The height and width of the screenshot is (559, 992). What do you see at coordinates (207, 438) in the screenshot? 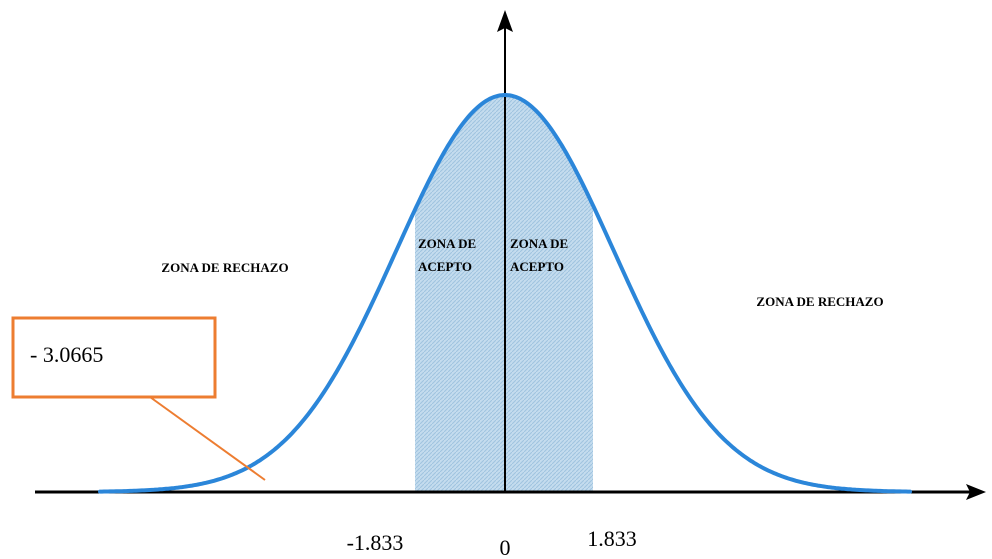
I see `callout-line` at bounding box center [207, 438].